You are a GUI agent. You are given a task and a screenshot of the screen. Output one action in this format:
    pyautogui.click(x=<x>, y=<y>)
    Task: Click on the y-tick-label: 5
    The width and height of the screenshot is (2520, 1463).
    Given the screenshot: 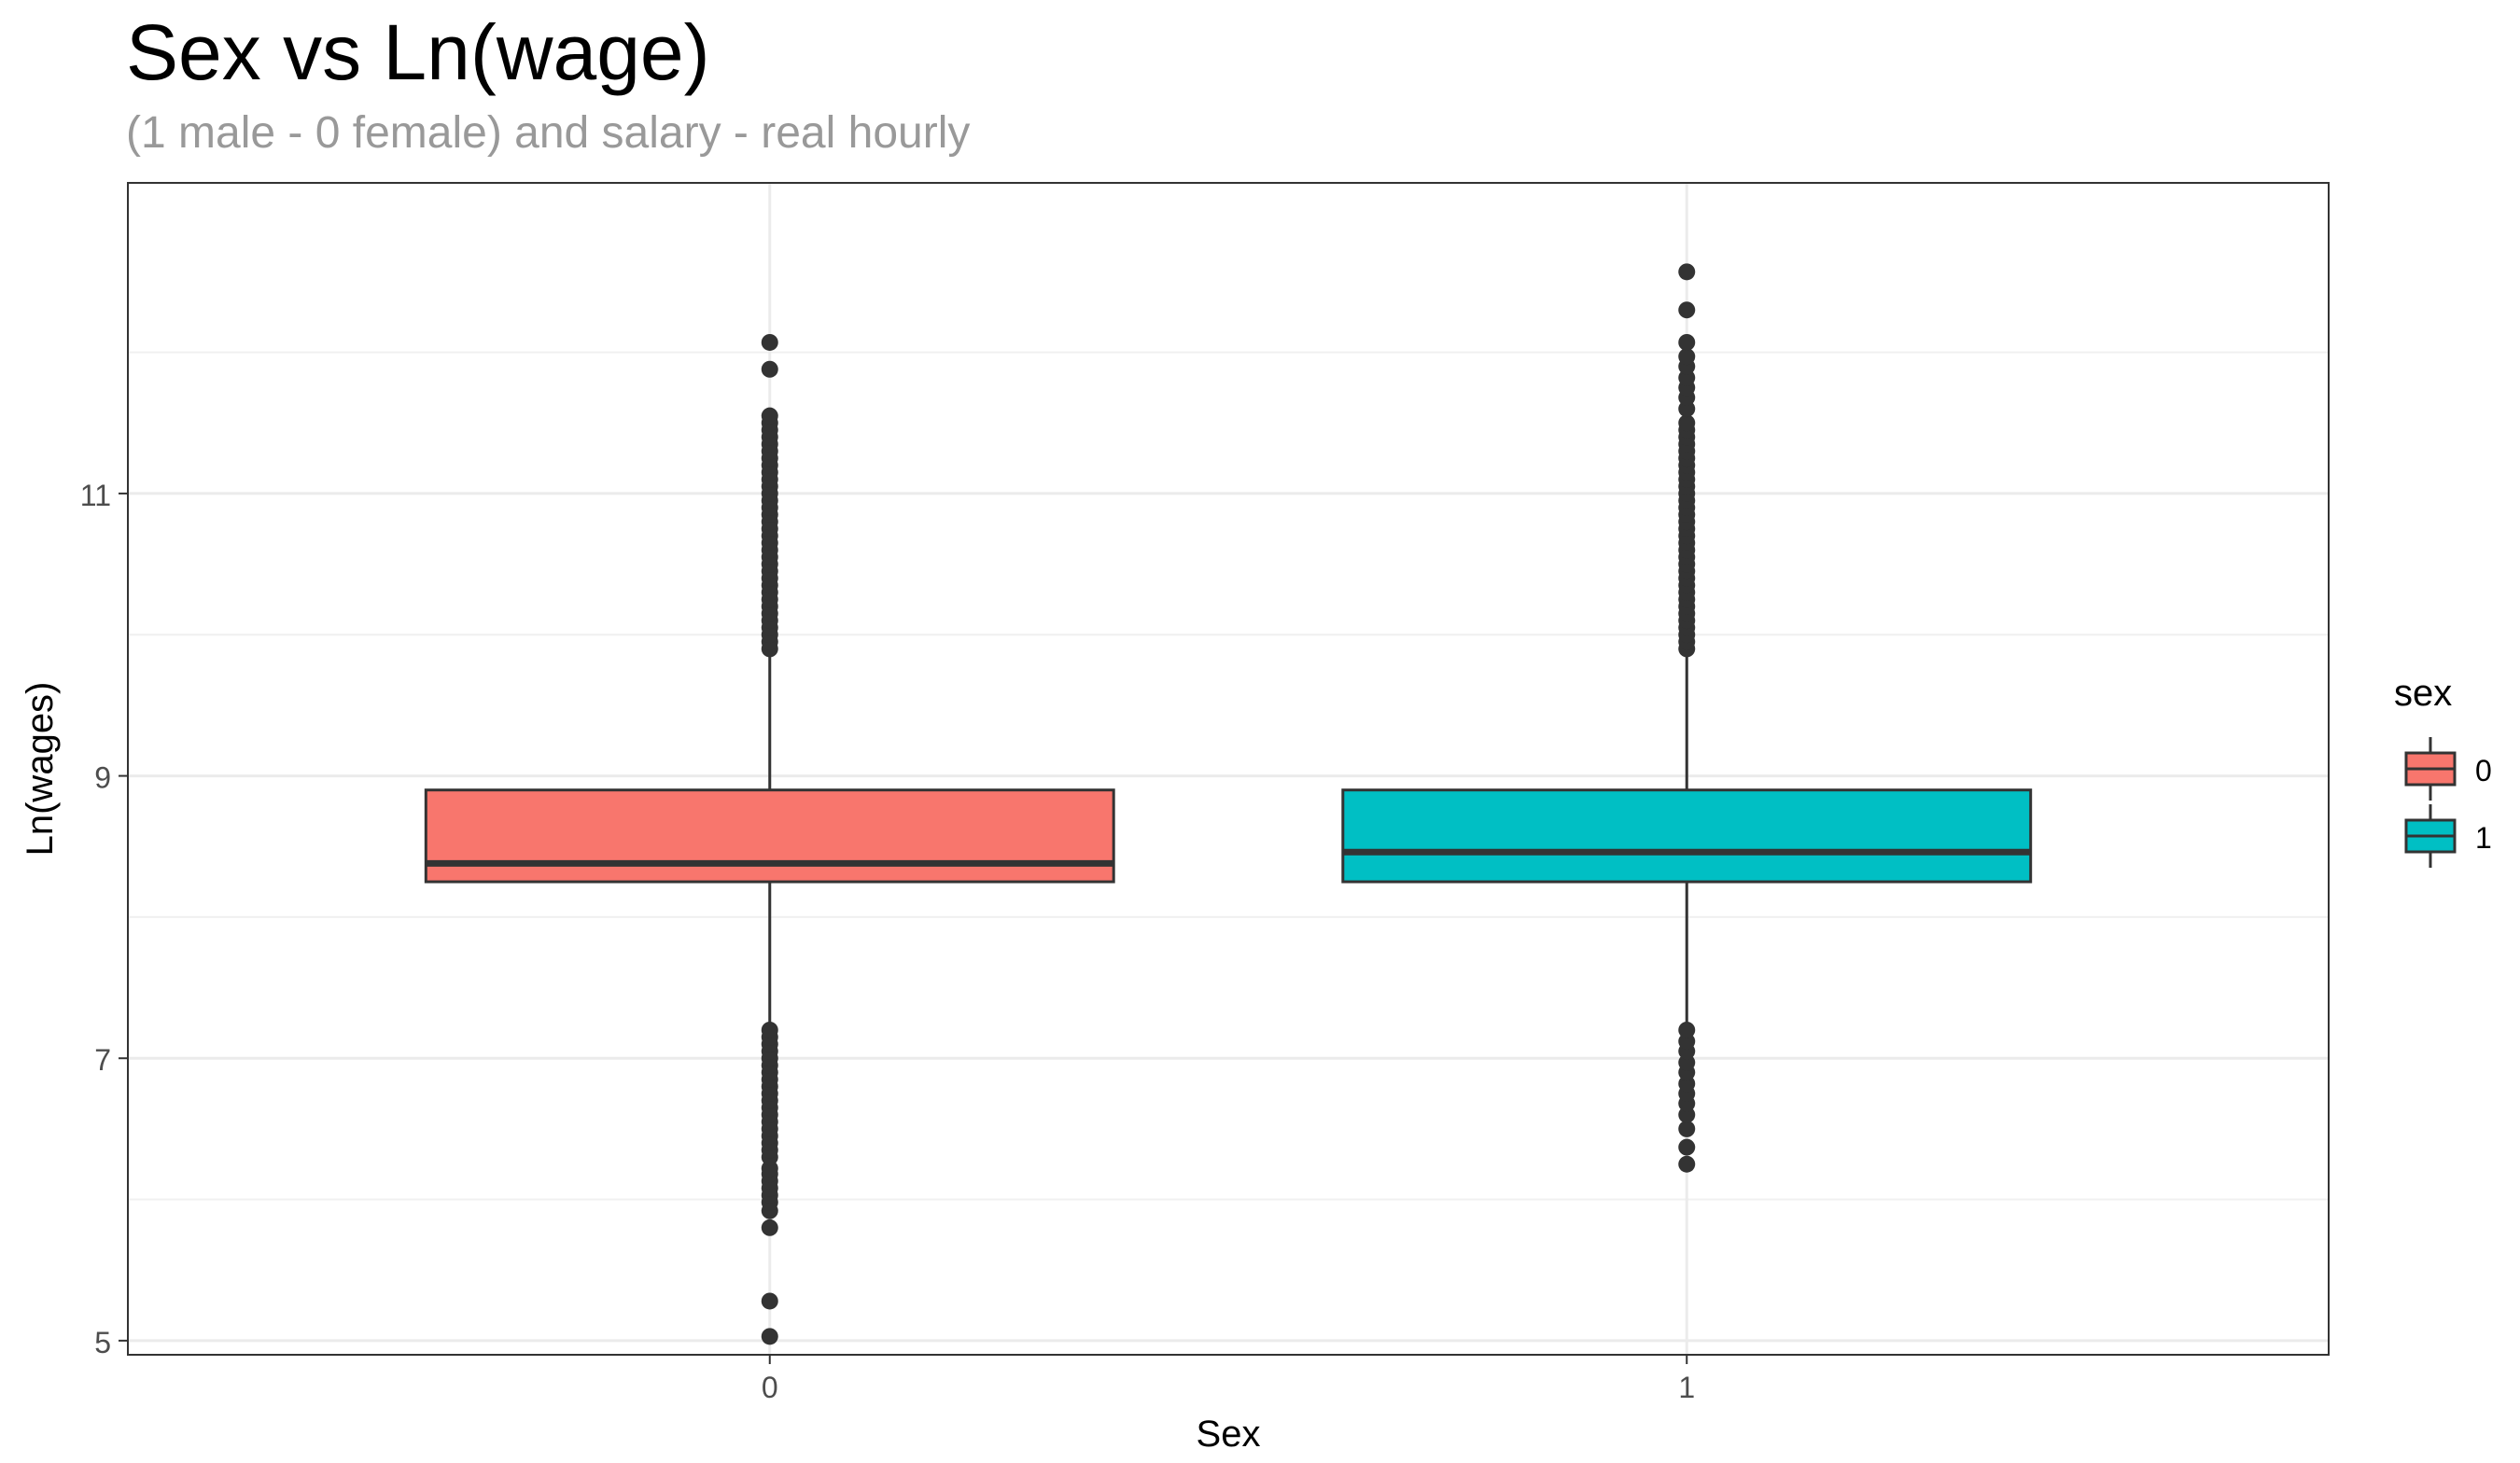 What is the action you would take?
    pyautogui.click(x=102, y=1342)
    